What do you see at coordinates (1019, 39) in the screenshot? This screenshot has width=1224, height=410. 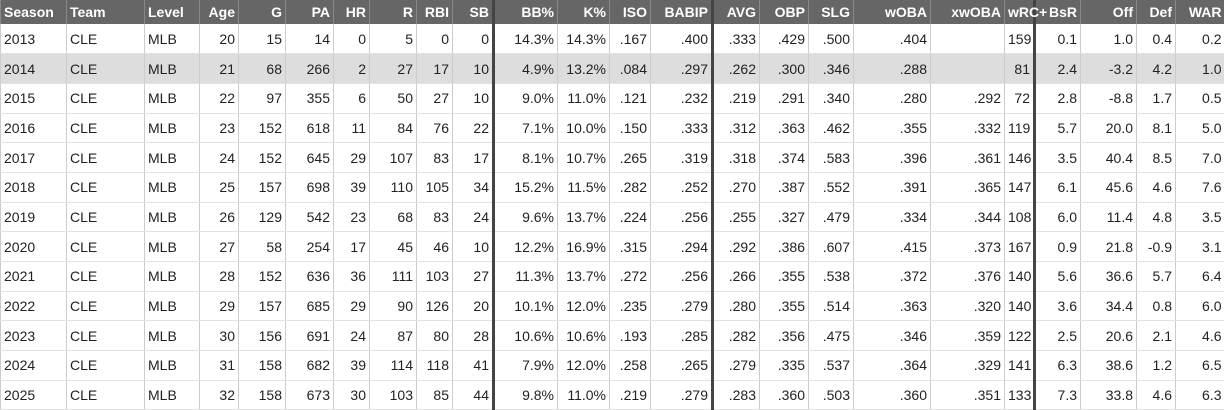 I see `cell: 159` at bounding box center [1019, 39].